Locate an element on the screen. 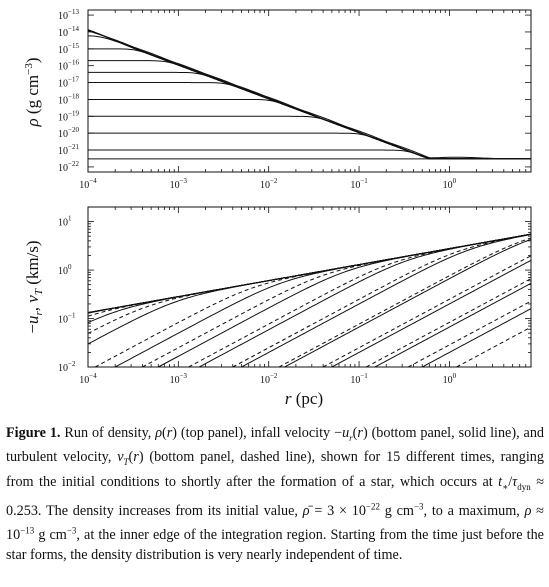 Image resolution: width=549 pixels, height=587 pixels. density-y-tick-label-exp: −21 is located at coordinates (73, 147).